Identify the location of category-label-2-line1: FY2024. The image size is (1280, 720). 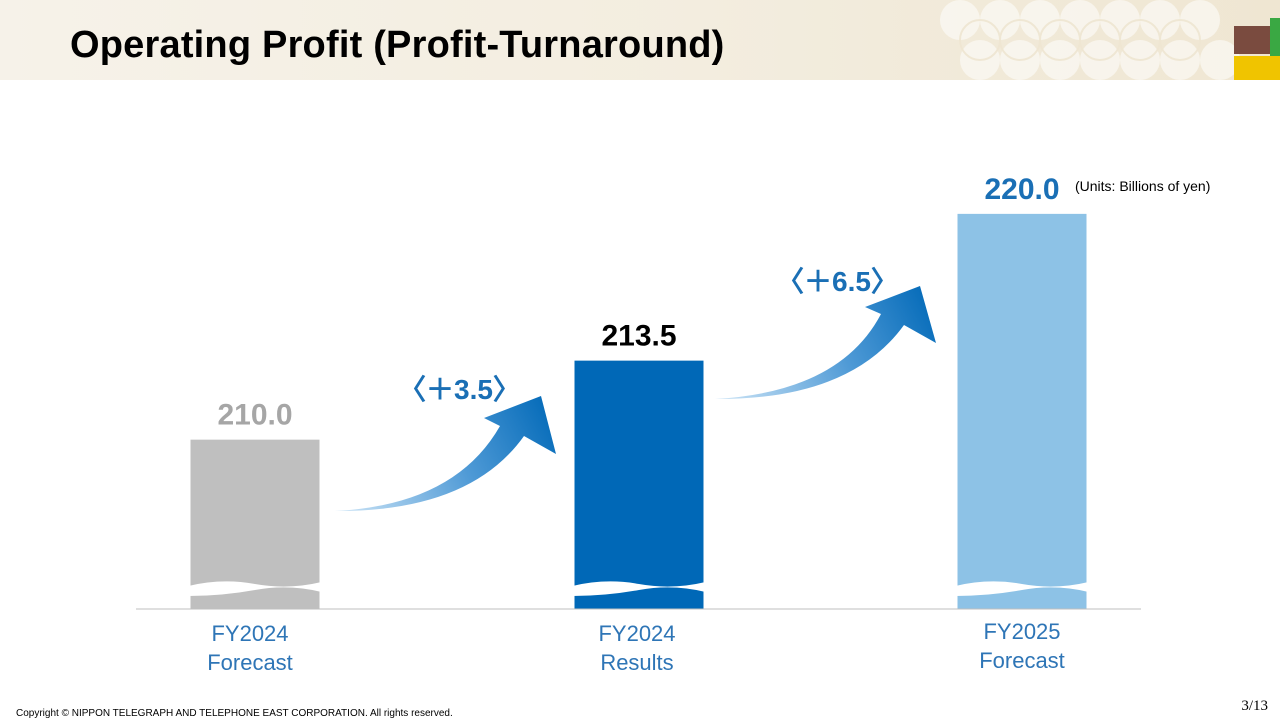
(637, 633).